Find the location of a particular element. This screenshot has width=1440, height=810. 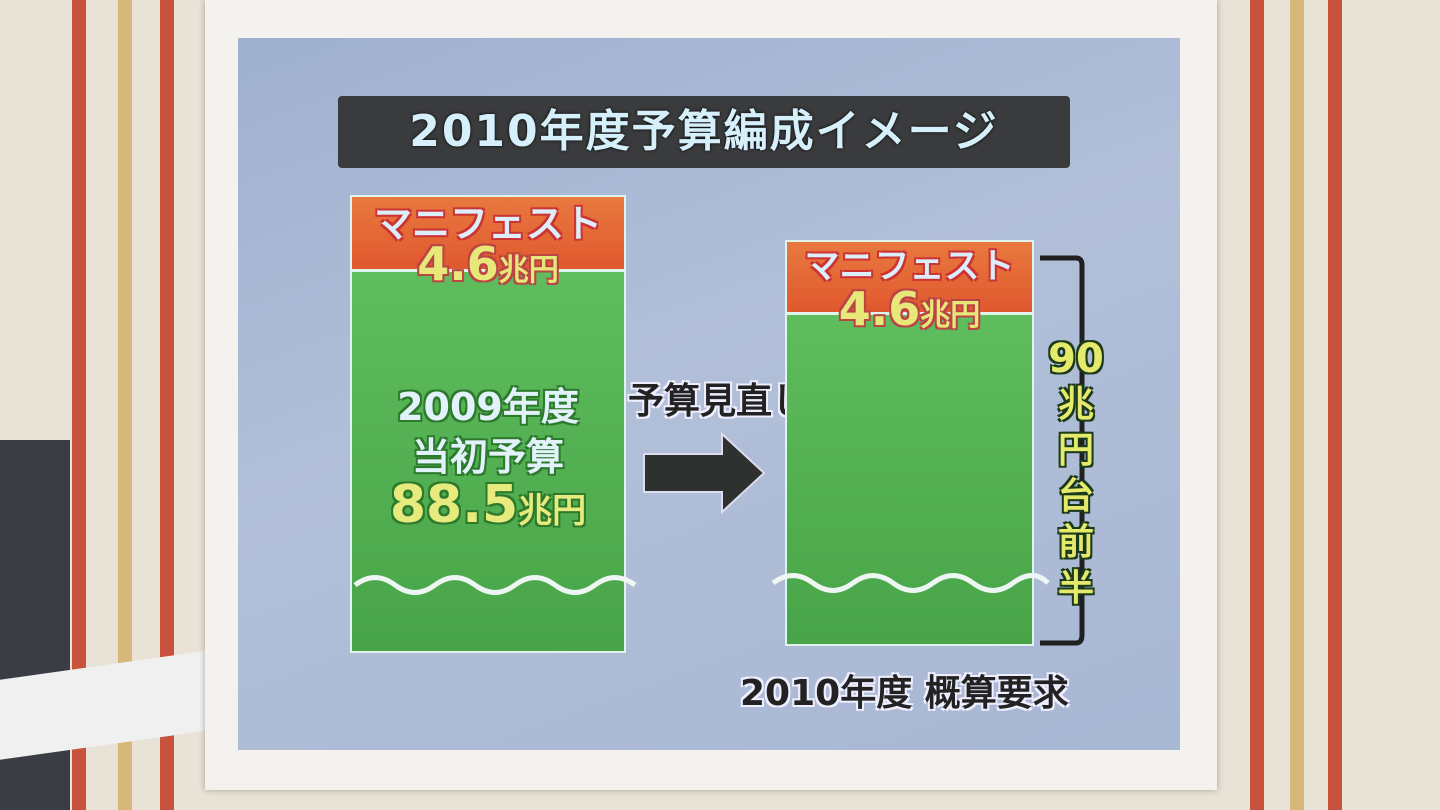

bracket-label: 90 兆 円 台 前 半 is located at coordinates (1076, 474).